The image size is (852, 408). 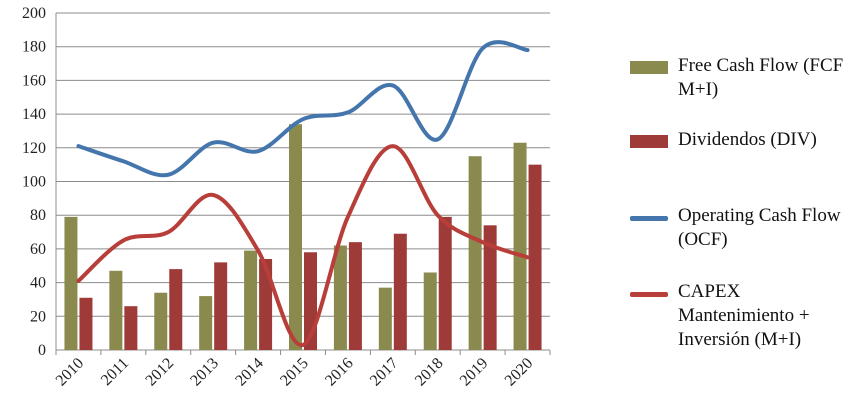 I want to click on y-tick-label: 200, so click(x=34, y=13).